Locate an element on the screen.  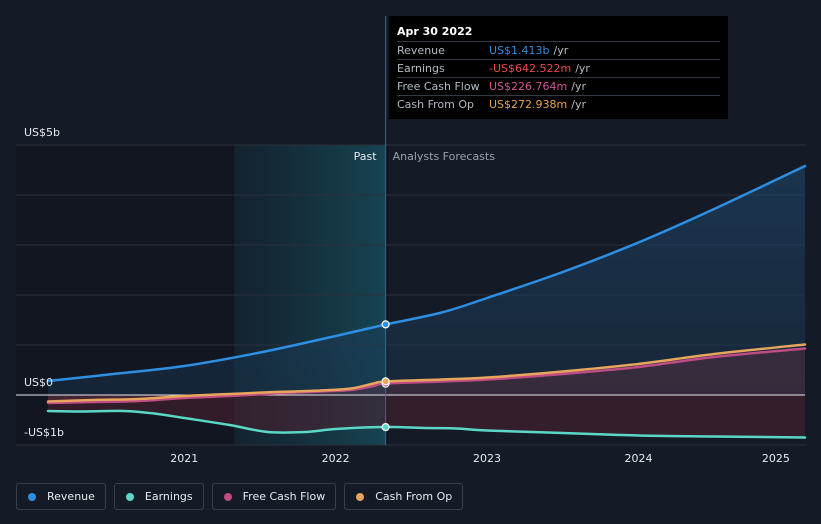
legend-label: Cash From Op is located at coordinates (414, 496).